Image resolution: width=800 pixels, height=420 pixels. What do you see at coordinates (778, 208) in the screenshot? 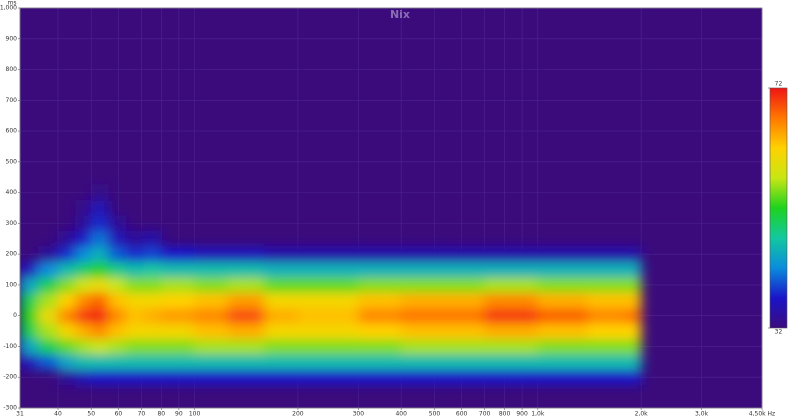
I see `colorbar` at bounding box center [778, 208].